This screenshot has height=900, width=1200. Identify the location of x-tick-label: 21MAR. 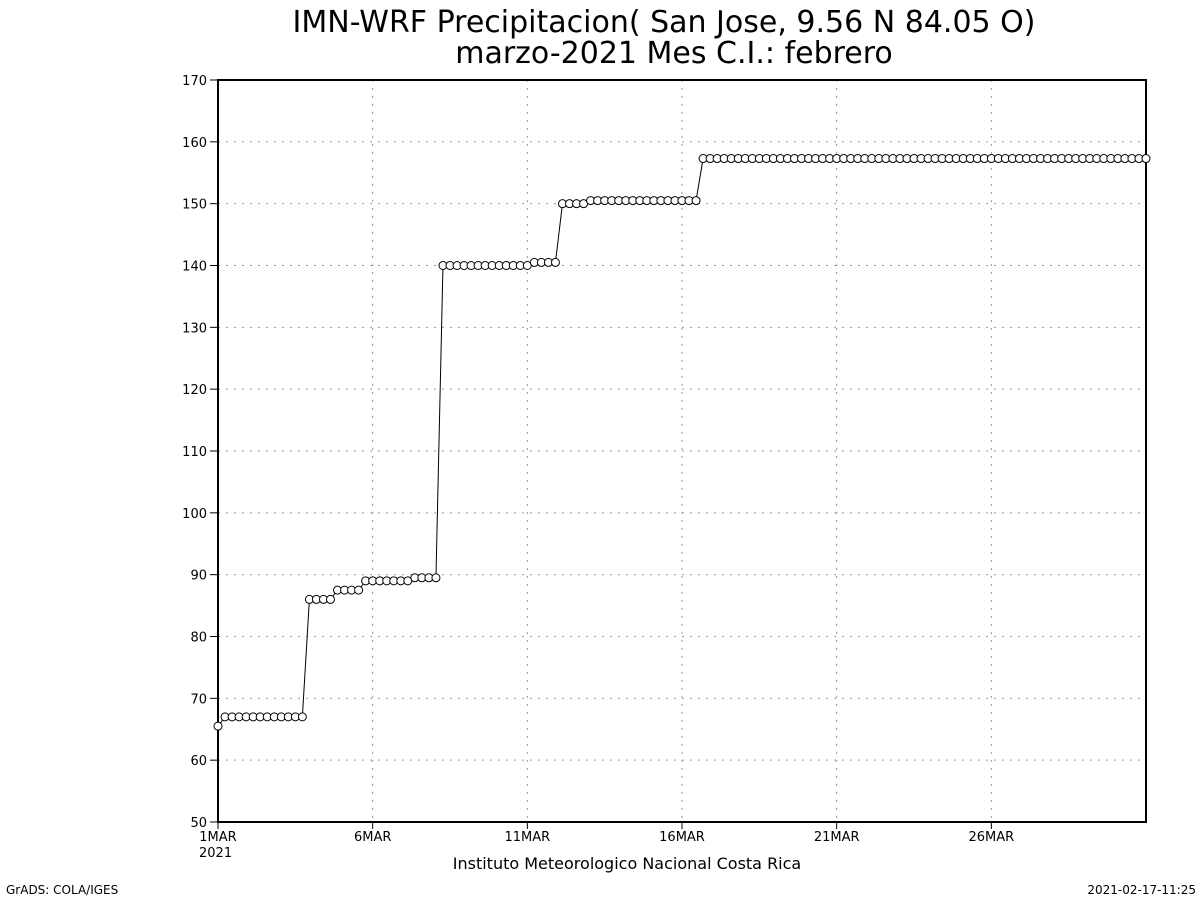
(837, 837).